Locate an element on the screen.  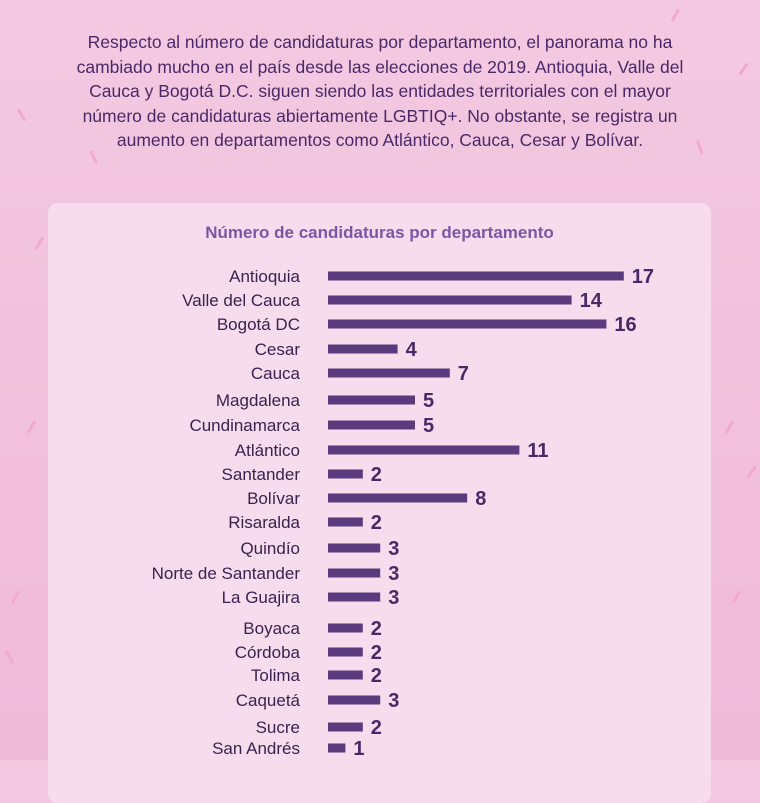
category-label: Tolima is located at coordinates (276, 675).